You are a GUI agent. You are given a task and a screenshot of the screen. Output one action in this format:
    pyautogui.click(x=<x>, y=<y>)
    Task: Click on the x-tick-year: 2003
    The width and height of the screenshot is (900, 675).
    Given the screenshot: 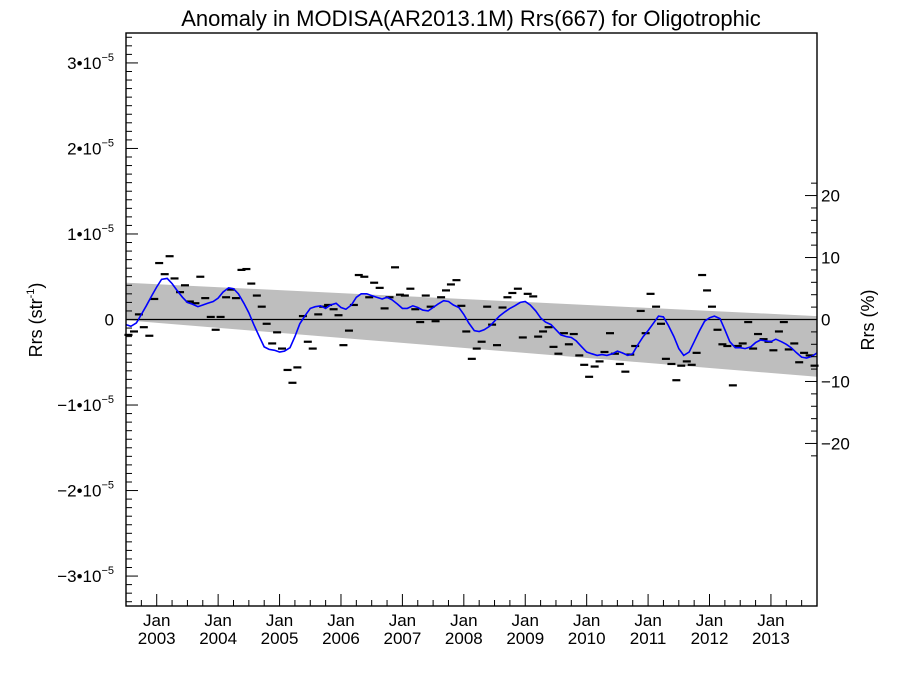 What is the action you would take?
    pyautogui.click(x=157, y=638)
    